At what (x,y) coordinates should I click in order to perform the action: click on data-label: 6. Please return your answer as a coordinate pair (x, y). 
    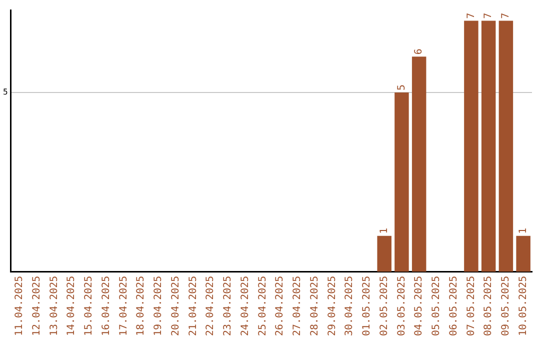
    Looking at the image, I should click on (419, 51).